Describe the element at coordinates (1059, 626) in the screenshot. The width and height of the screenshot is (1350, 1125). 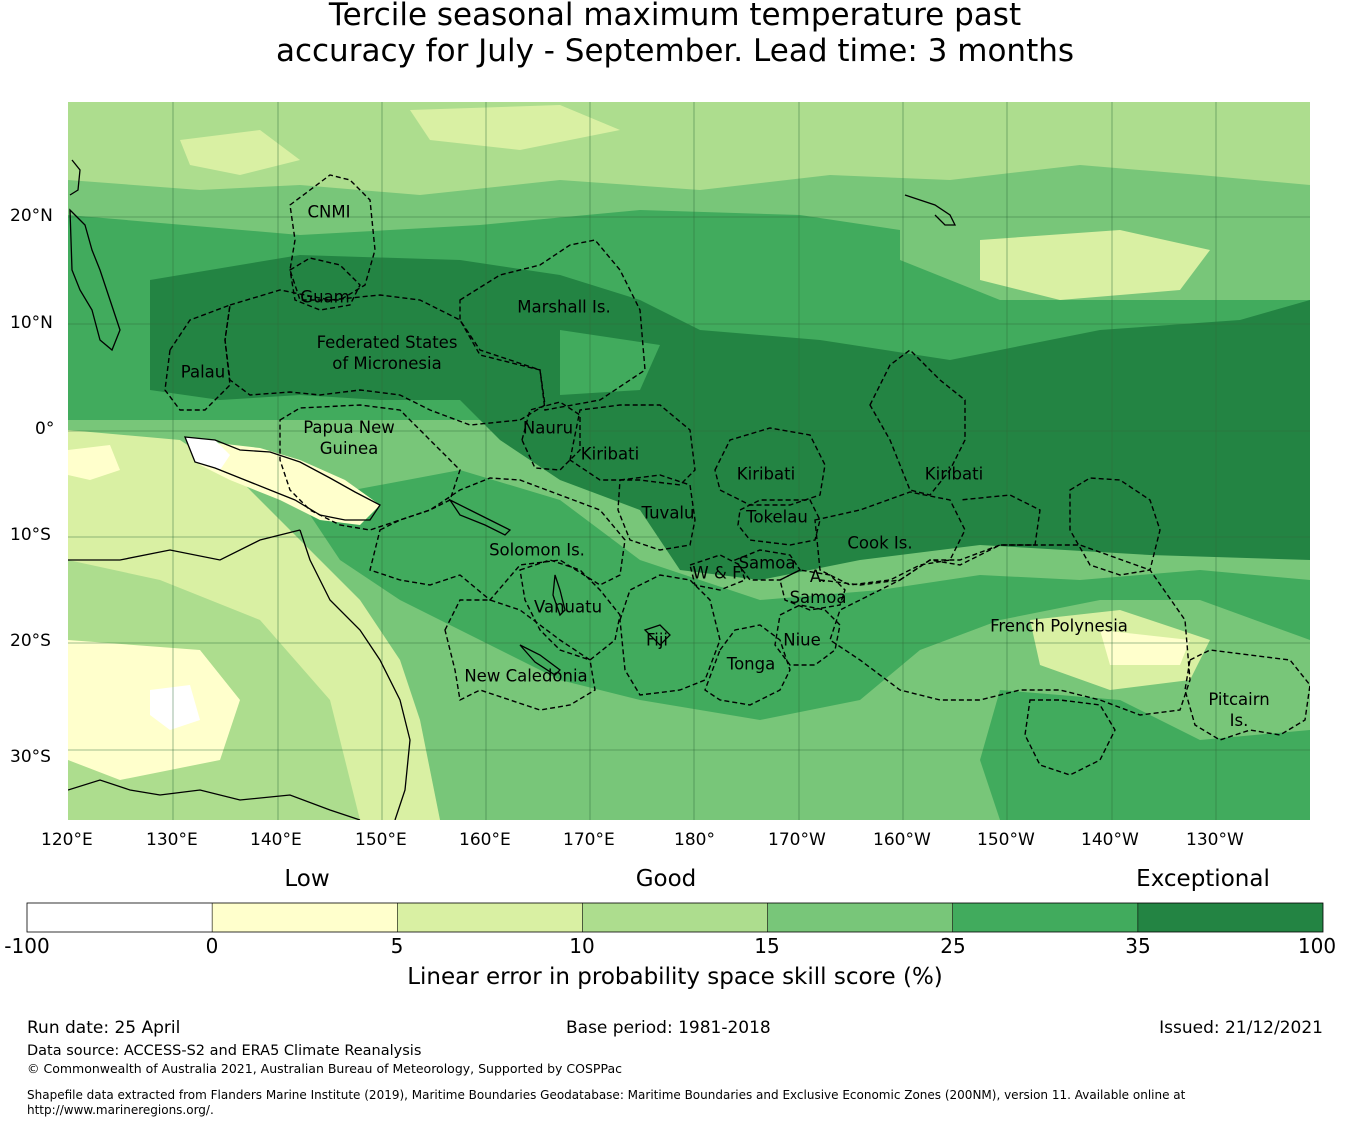
I see `region-label-french-polynesia: French Polynesia` at that location.